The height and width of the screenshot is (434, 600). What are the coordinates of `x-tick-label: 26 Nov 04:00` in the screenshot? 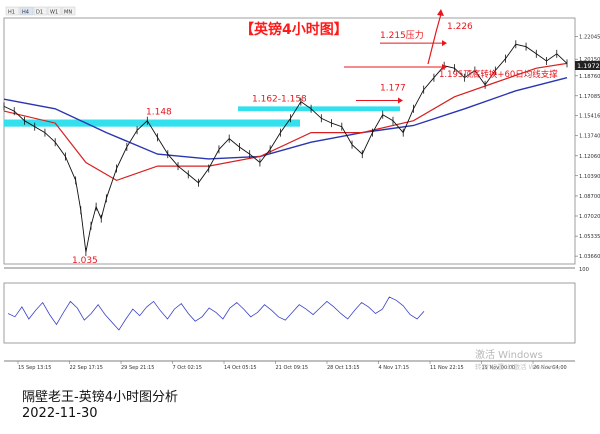 It's located at (550, 368).